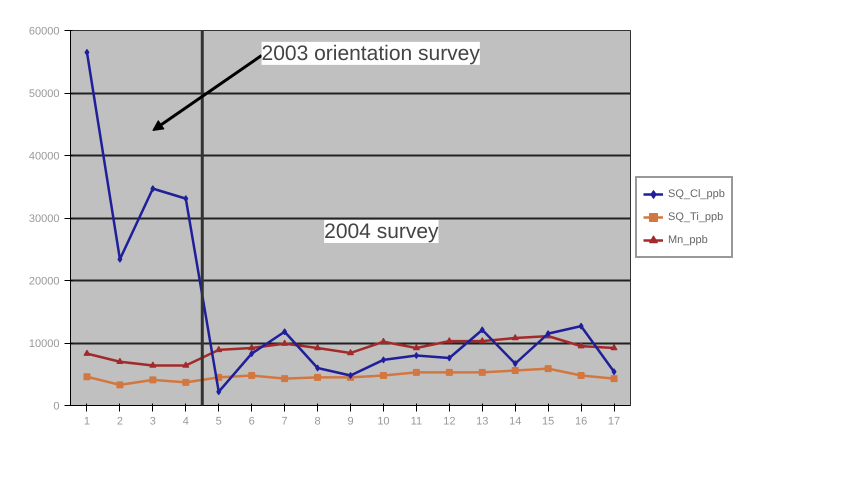 This screenshot has width=863, height=478. Describe the element at coordinates (482, 422) in the screenshot. I see `x-tick-label: 13` at that location.